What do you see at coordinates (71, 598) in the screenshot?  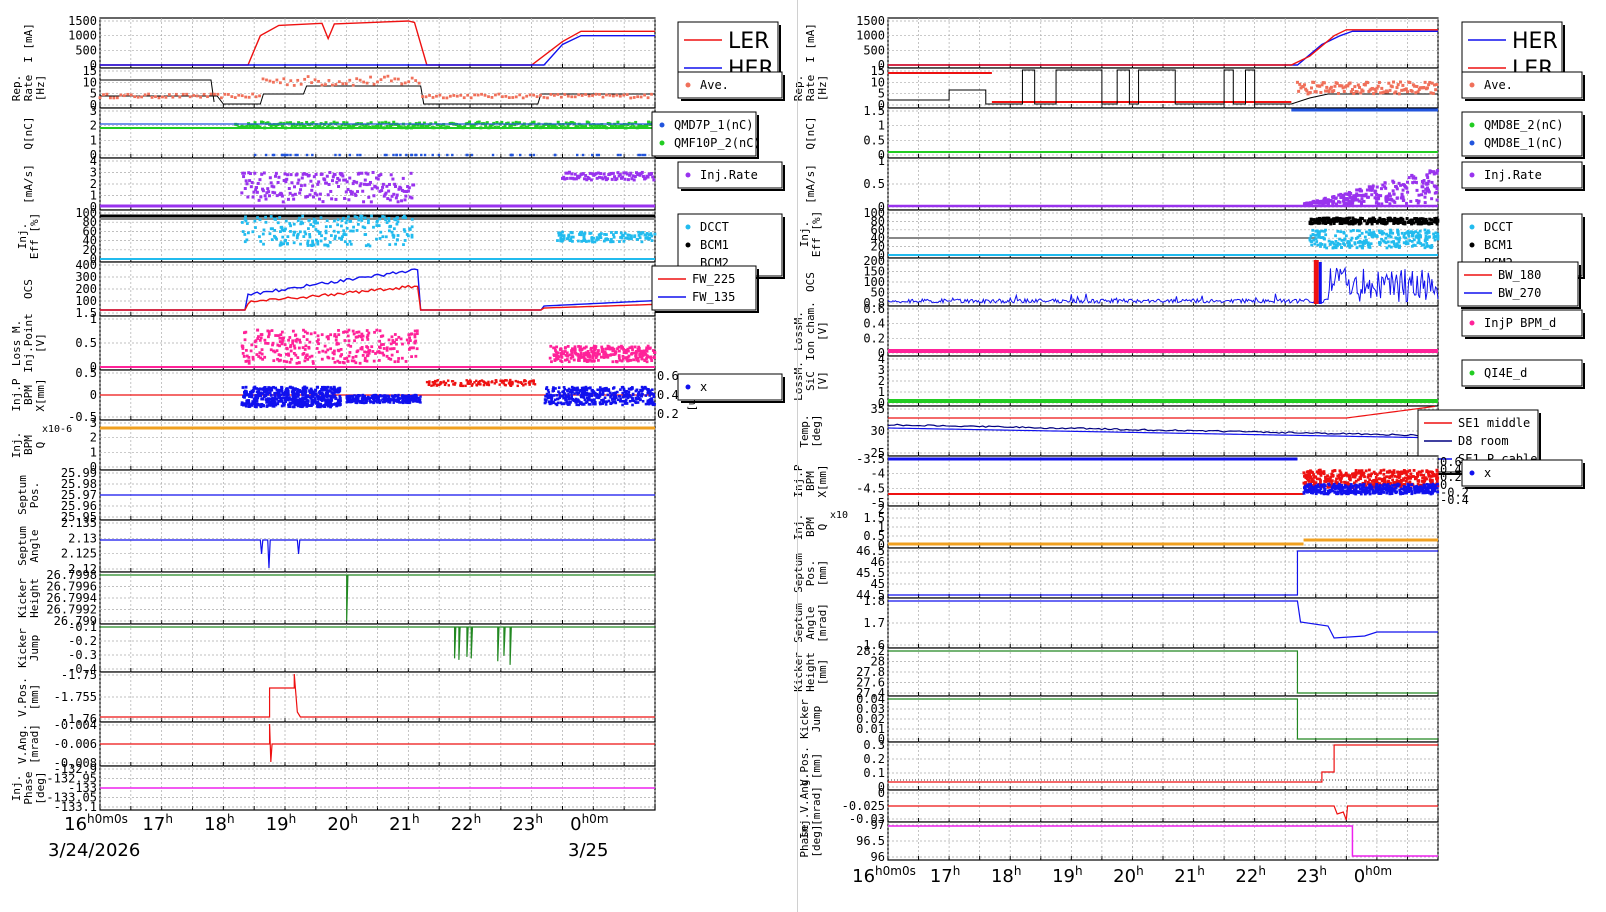 I see `y-tick-label: 26.7994` at bounding box center [71, 598].